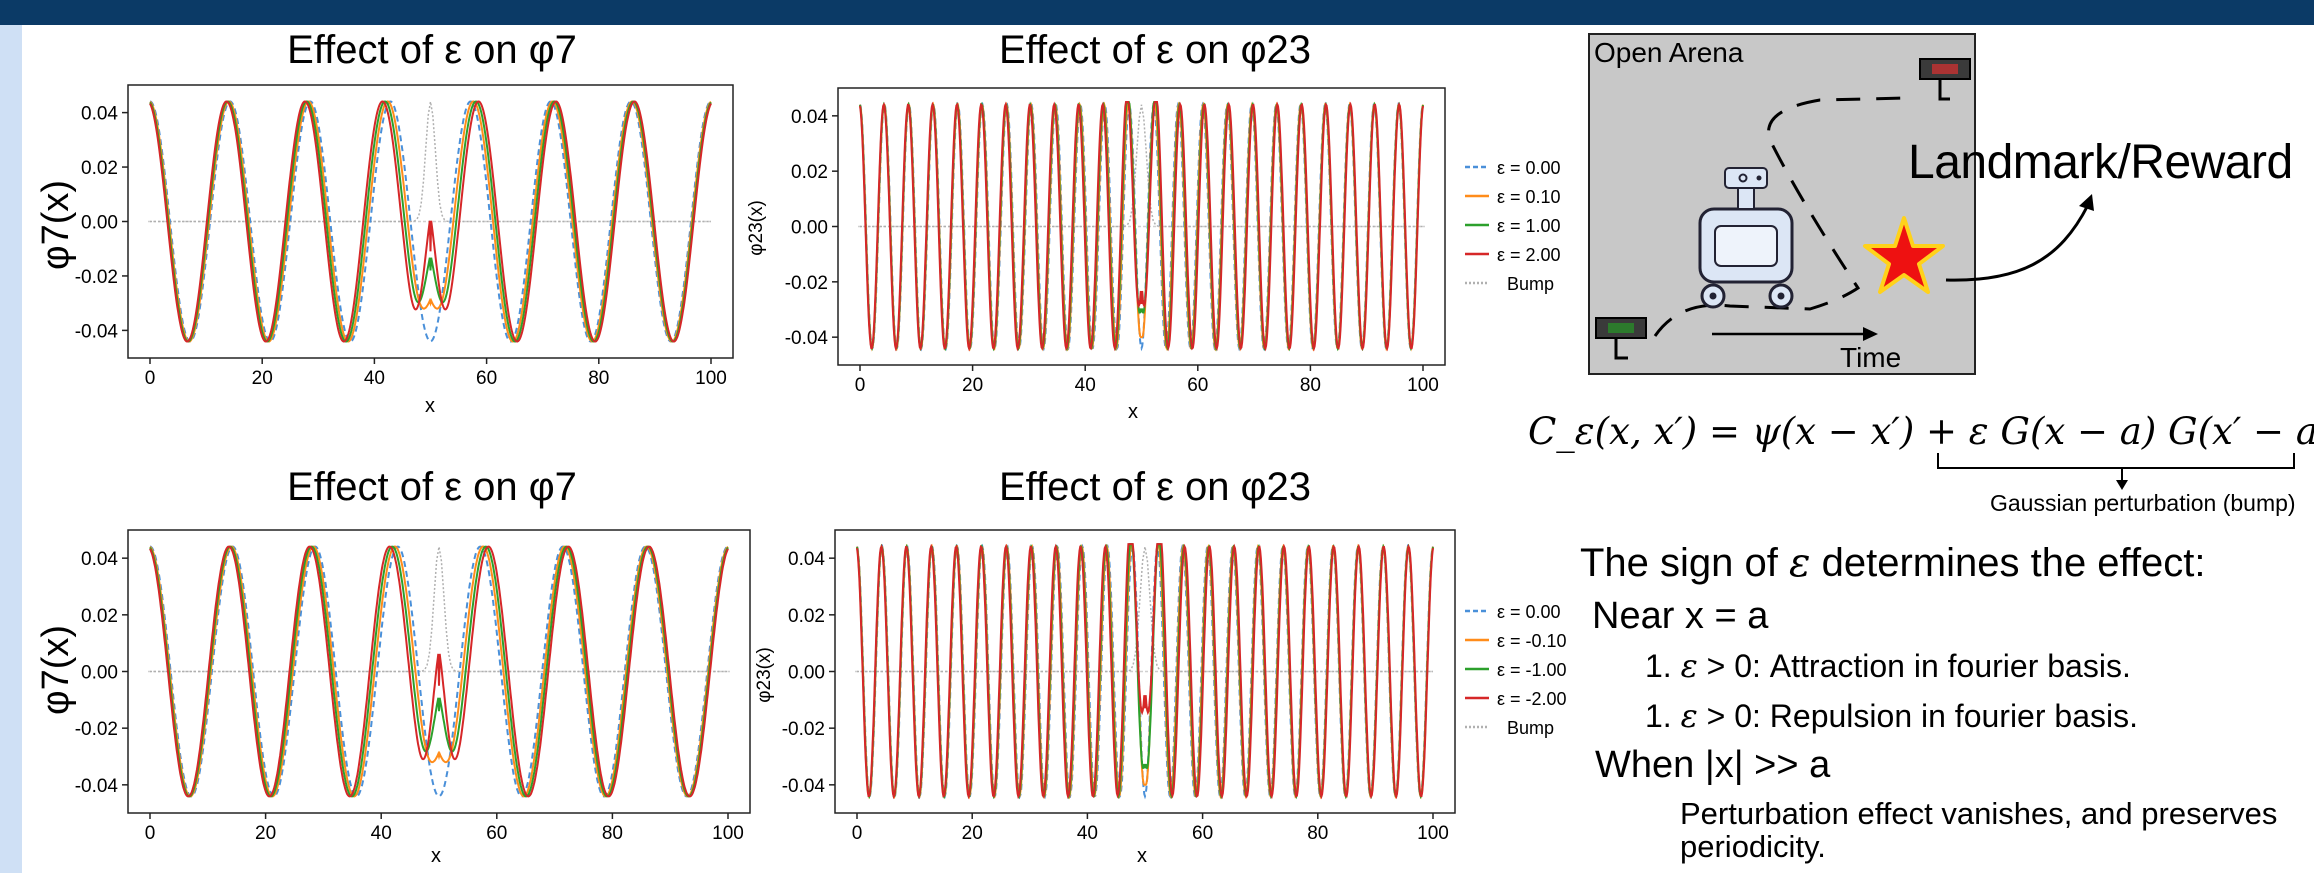 The image size is (2314, 873). What do you see at coordinates (1669, 52) in the screenshot?
I see `arena-title: Open Arena` at bounding box center [1669, 52].